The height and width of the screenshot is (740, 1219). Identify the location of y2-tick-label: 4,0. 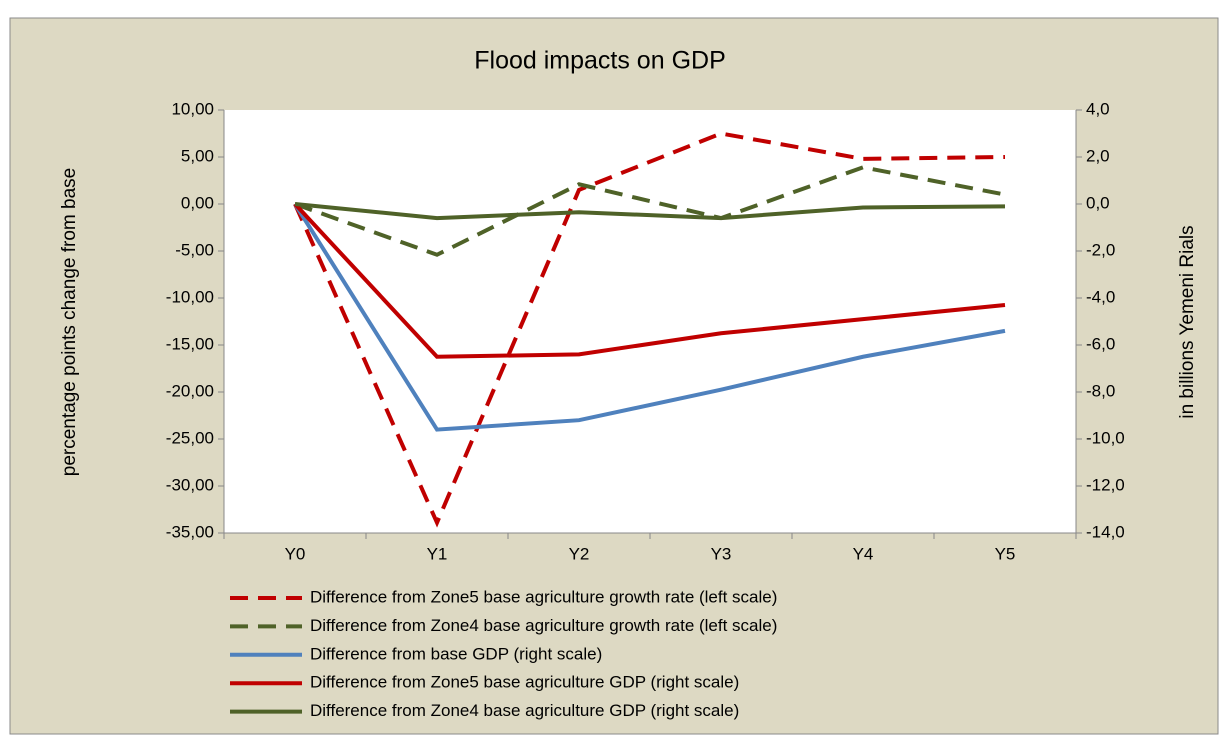
(1098, 108).